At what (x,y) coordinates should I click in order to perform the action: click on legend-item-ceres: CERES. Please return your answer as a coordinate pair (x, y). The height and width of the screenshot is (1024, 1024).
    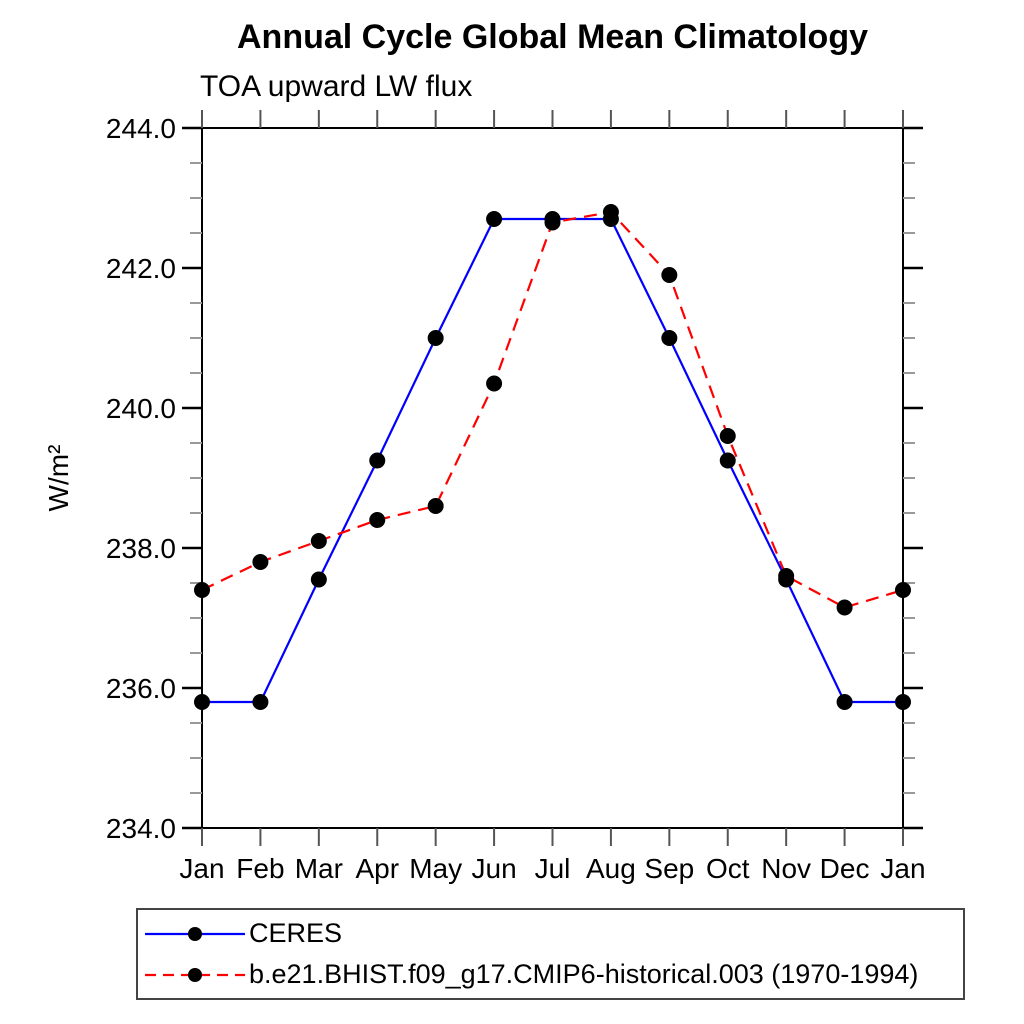
    Looking at the image, I should click on (550, 933).